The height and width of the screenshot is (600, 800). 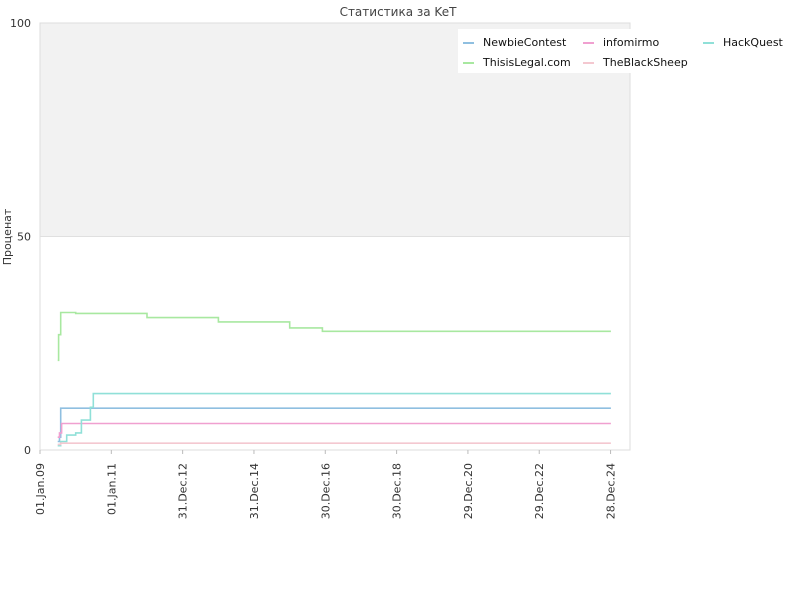 I want to click on y-tick-label: 0, so click(x=27, y=450).